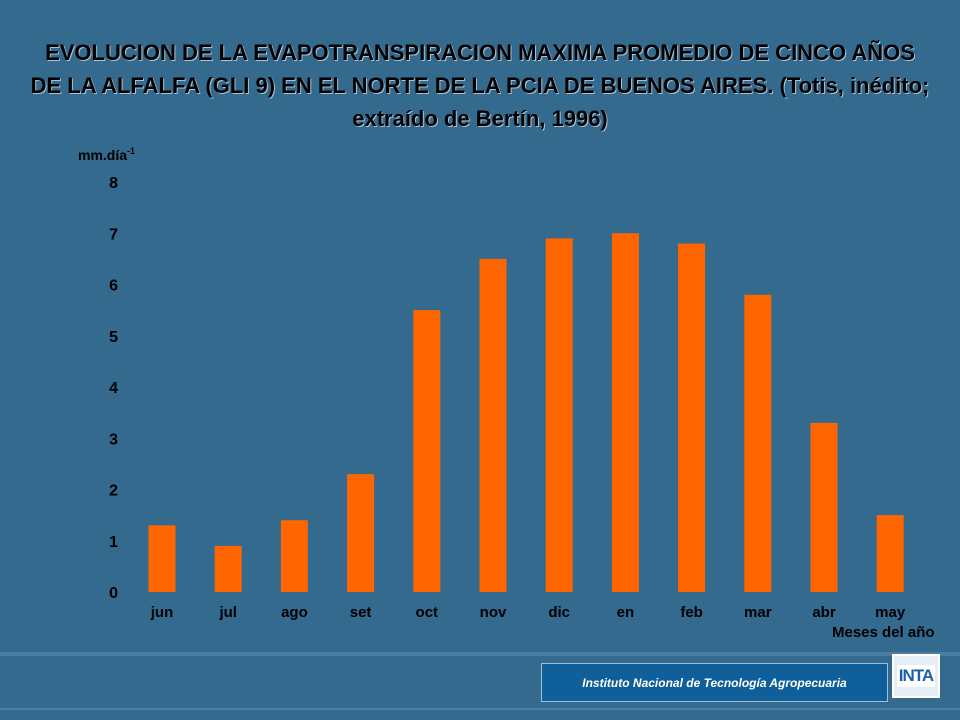  I want to click on bar-en, so click(625, 412).